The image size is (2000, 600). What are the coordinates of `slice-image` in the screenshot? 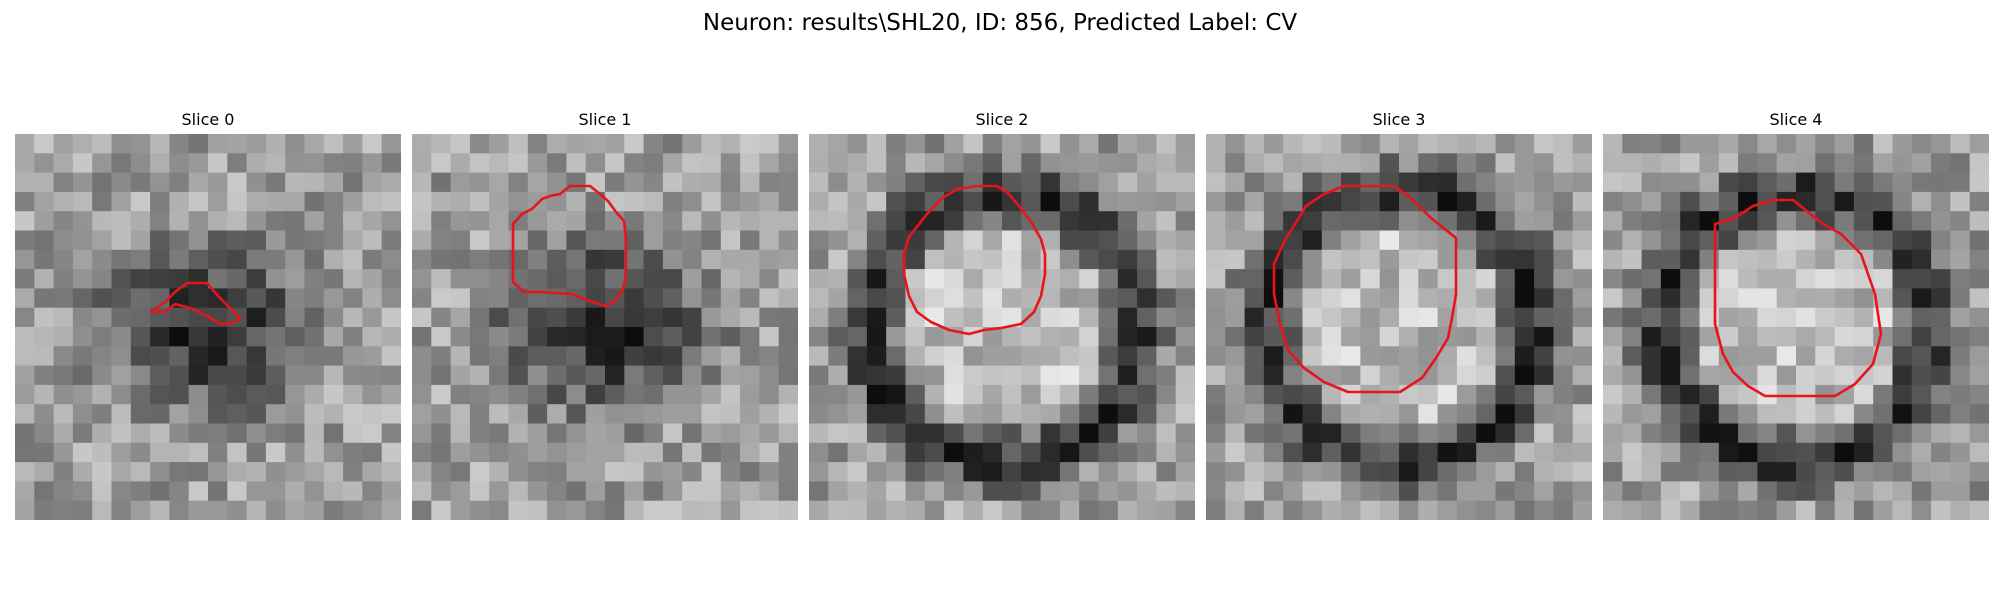 It's located at (1399, 327).